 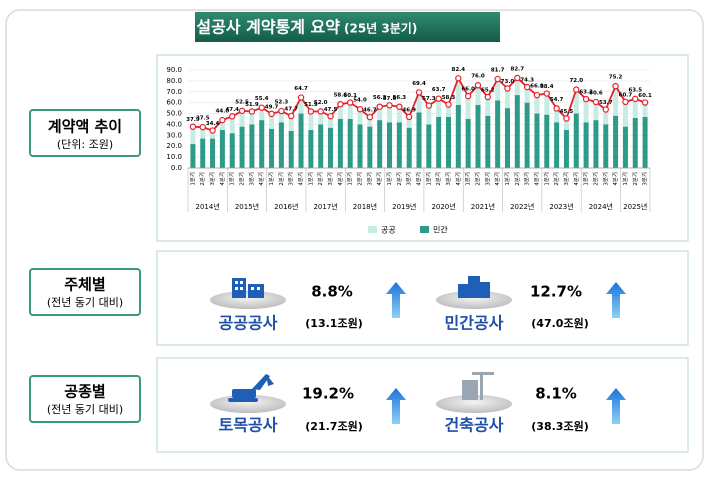 What do you see at coordinates (333, 426) in the screenshot?
I see `card-amount: (21.7조원)` at bounding box center [333, 426].